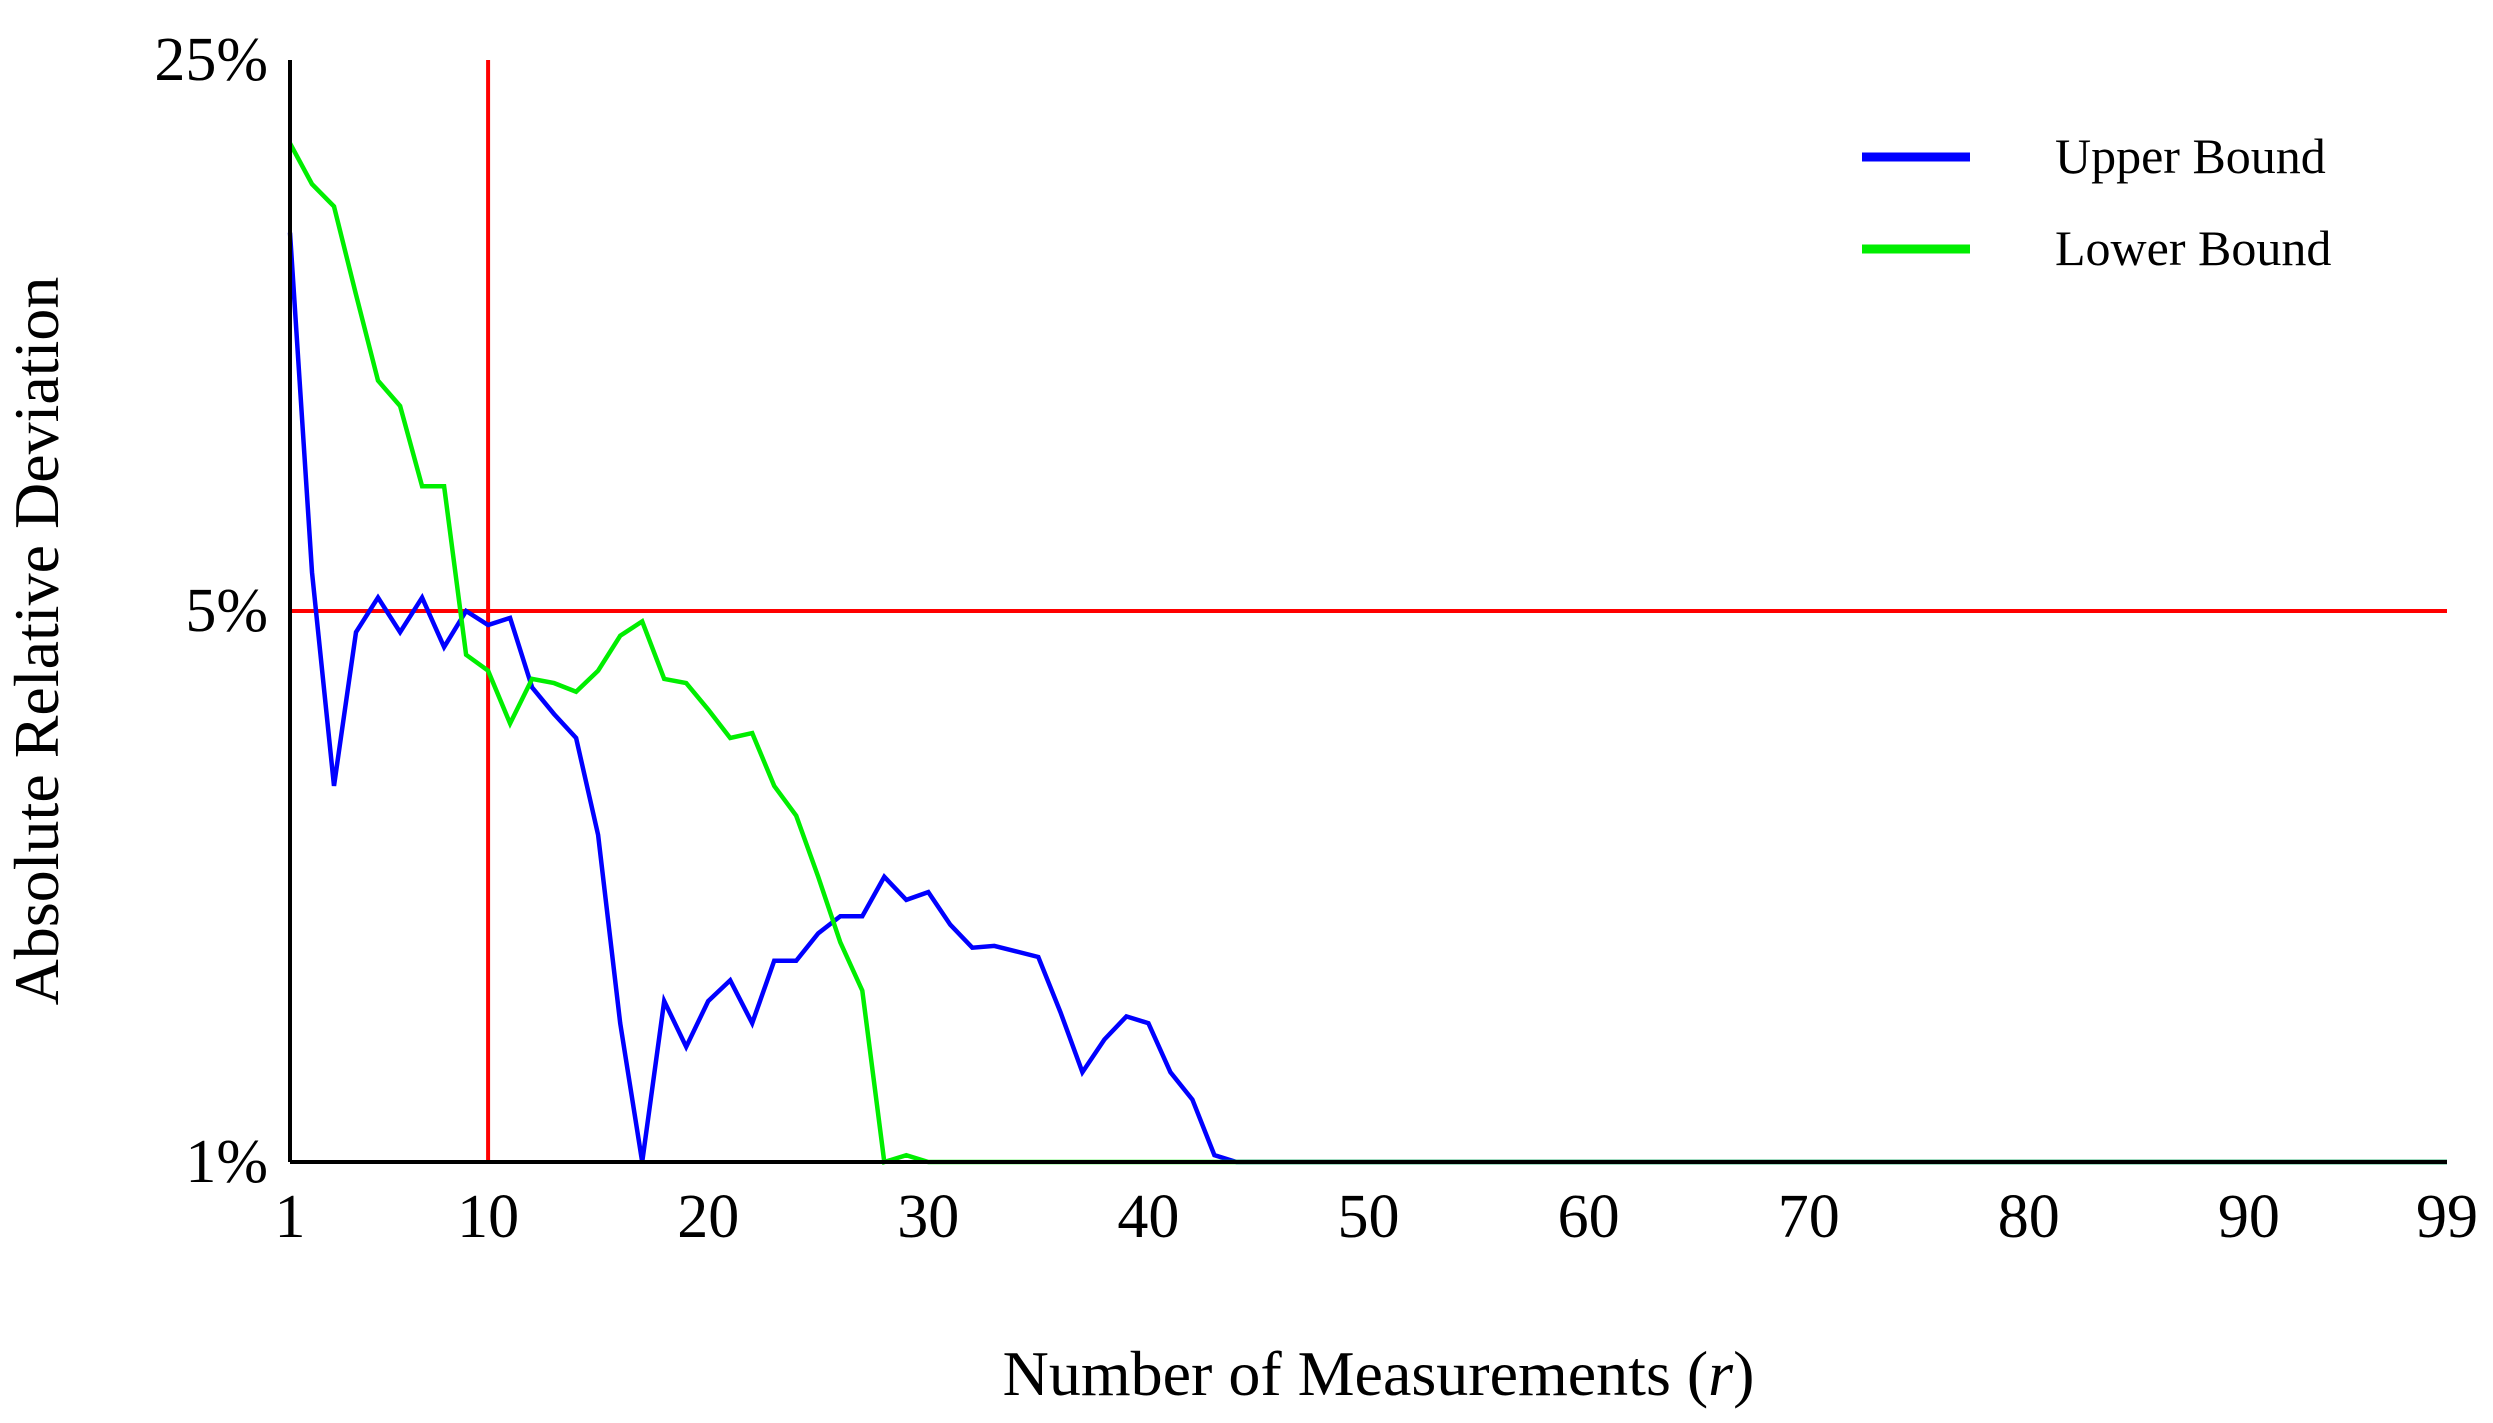 Image resolution: width=2493 pixels, height=1423 pixels. Describe the element at coordinates (2193, 248) in the screenshot. I see `legend-label-lower-bound: Lower Bound` at that location.